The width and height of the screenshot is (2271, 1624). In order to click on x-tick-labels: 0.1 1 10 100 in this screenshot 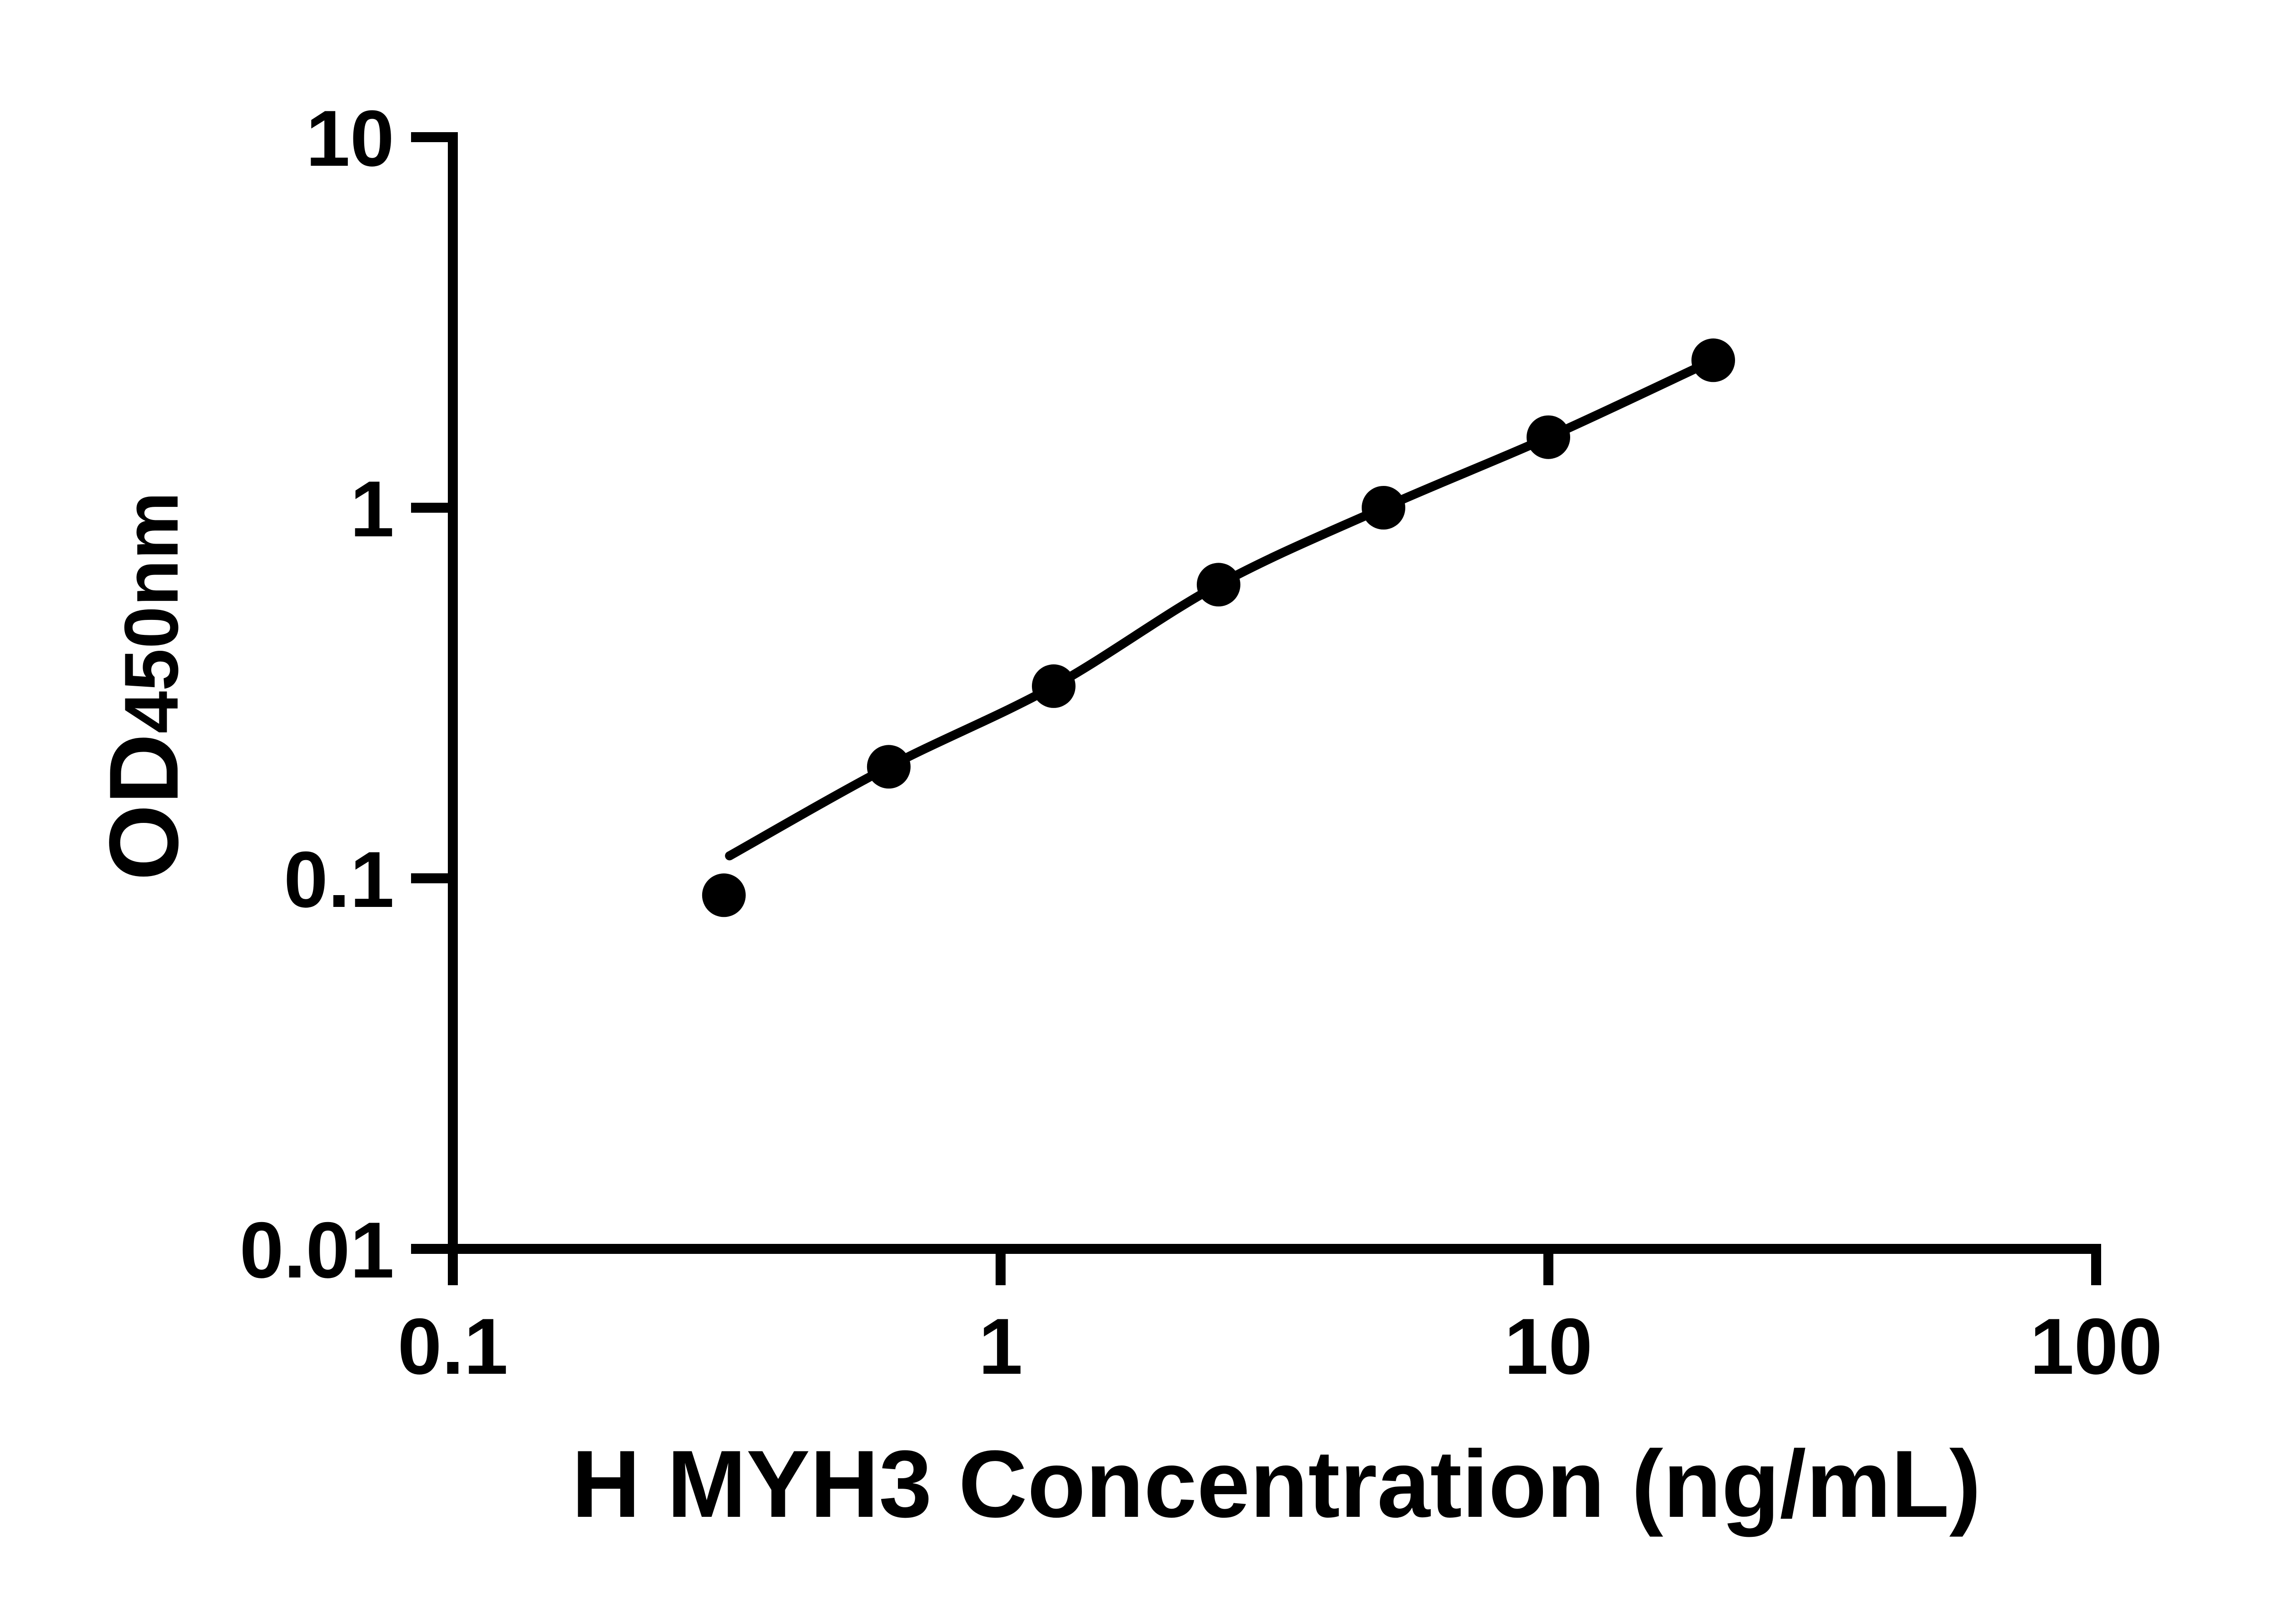, I will do `click(1279, 1346)`.